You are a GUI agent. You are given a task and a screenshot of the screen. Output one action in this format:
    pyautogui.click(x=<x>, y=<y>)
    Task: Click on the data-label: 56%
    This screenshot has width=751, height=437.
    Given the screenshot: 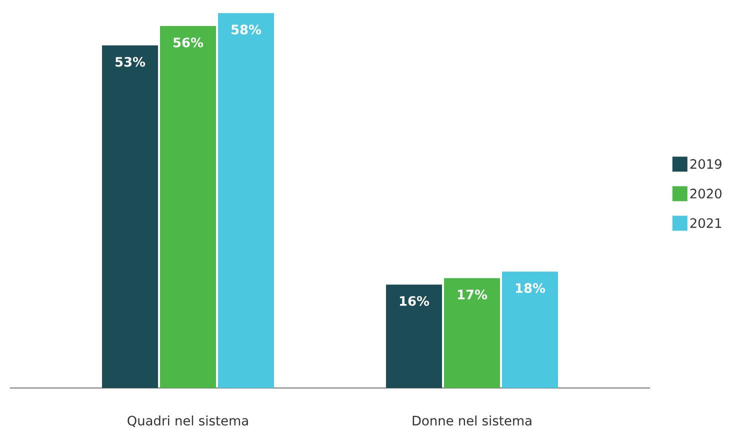 What is the action you would take?
    pyautogui.click(x=189, y=43)
    